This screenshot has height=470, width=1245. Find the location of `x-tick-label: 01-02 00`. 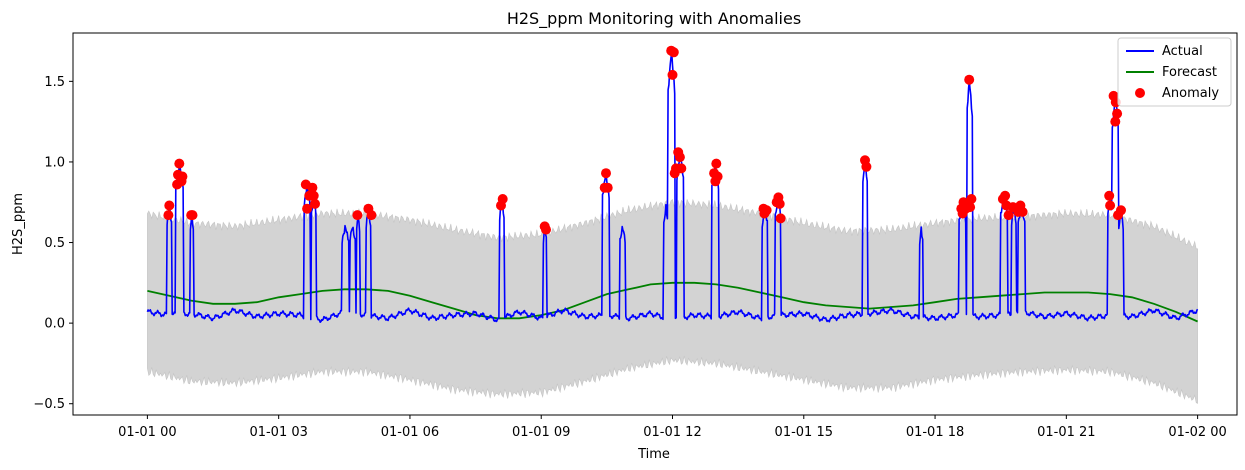

x-tick-label: 01-02 00 is located at coordinates (1197, 432).